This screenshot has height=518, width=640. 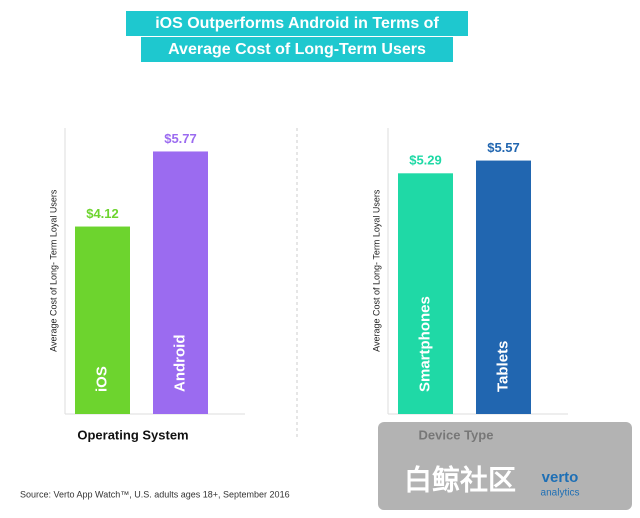 What do you see at coordinates (560, 493) in the screenshot?
I see `logo: analytics` at bounding box center [560, 493].